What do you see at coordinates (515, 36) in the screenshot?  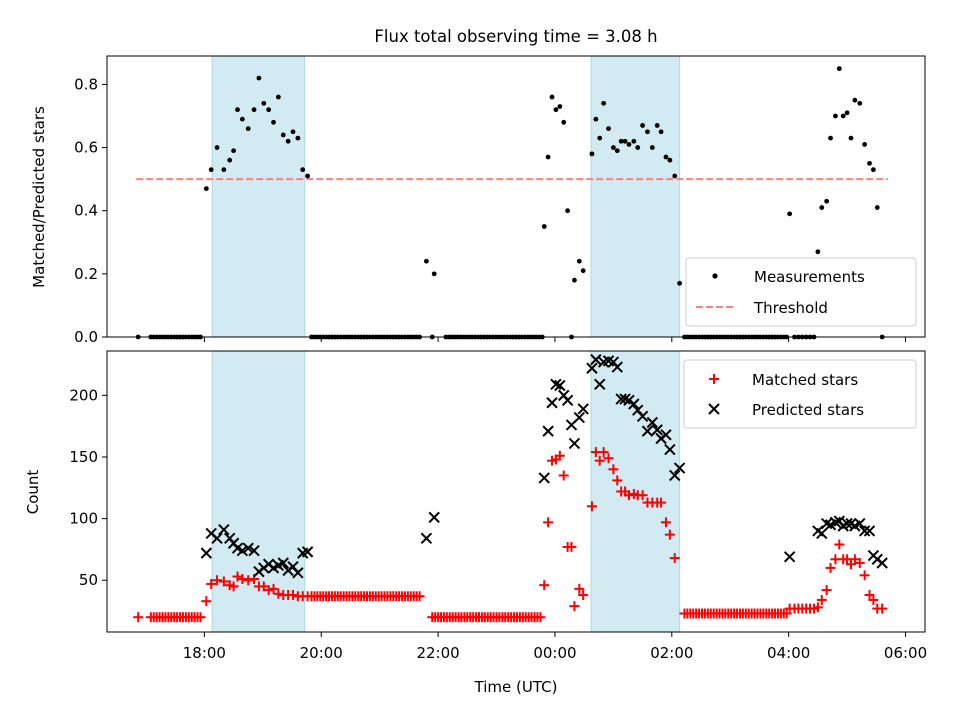 I see `chart-title: Flux total observing time = 3.08 h` at bounding box center [515, 36].